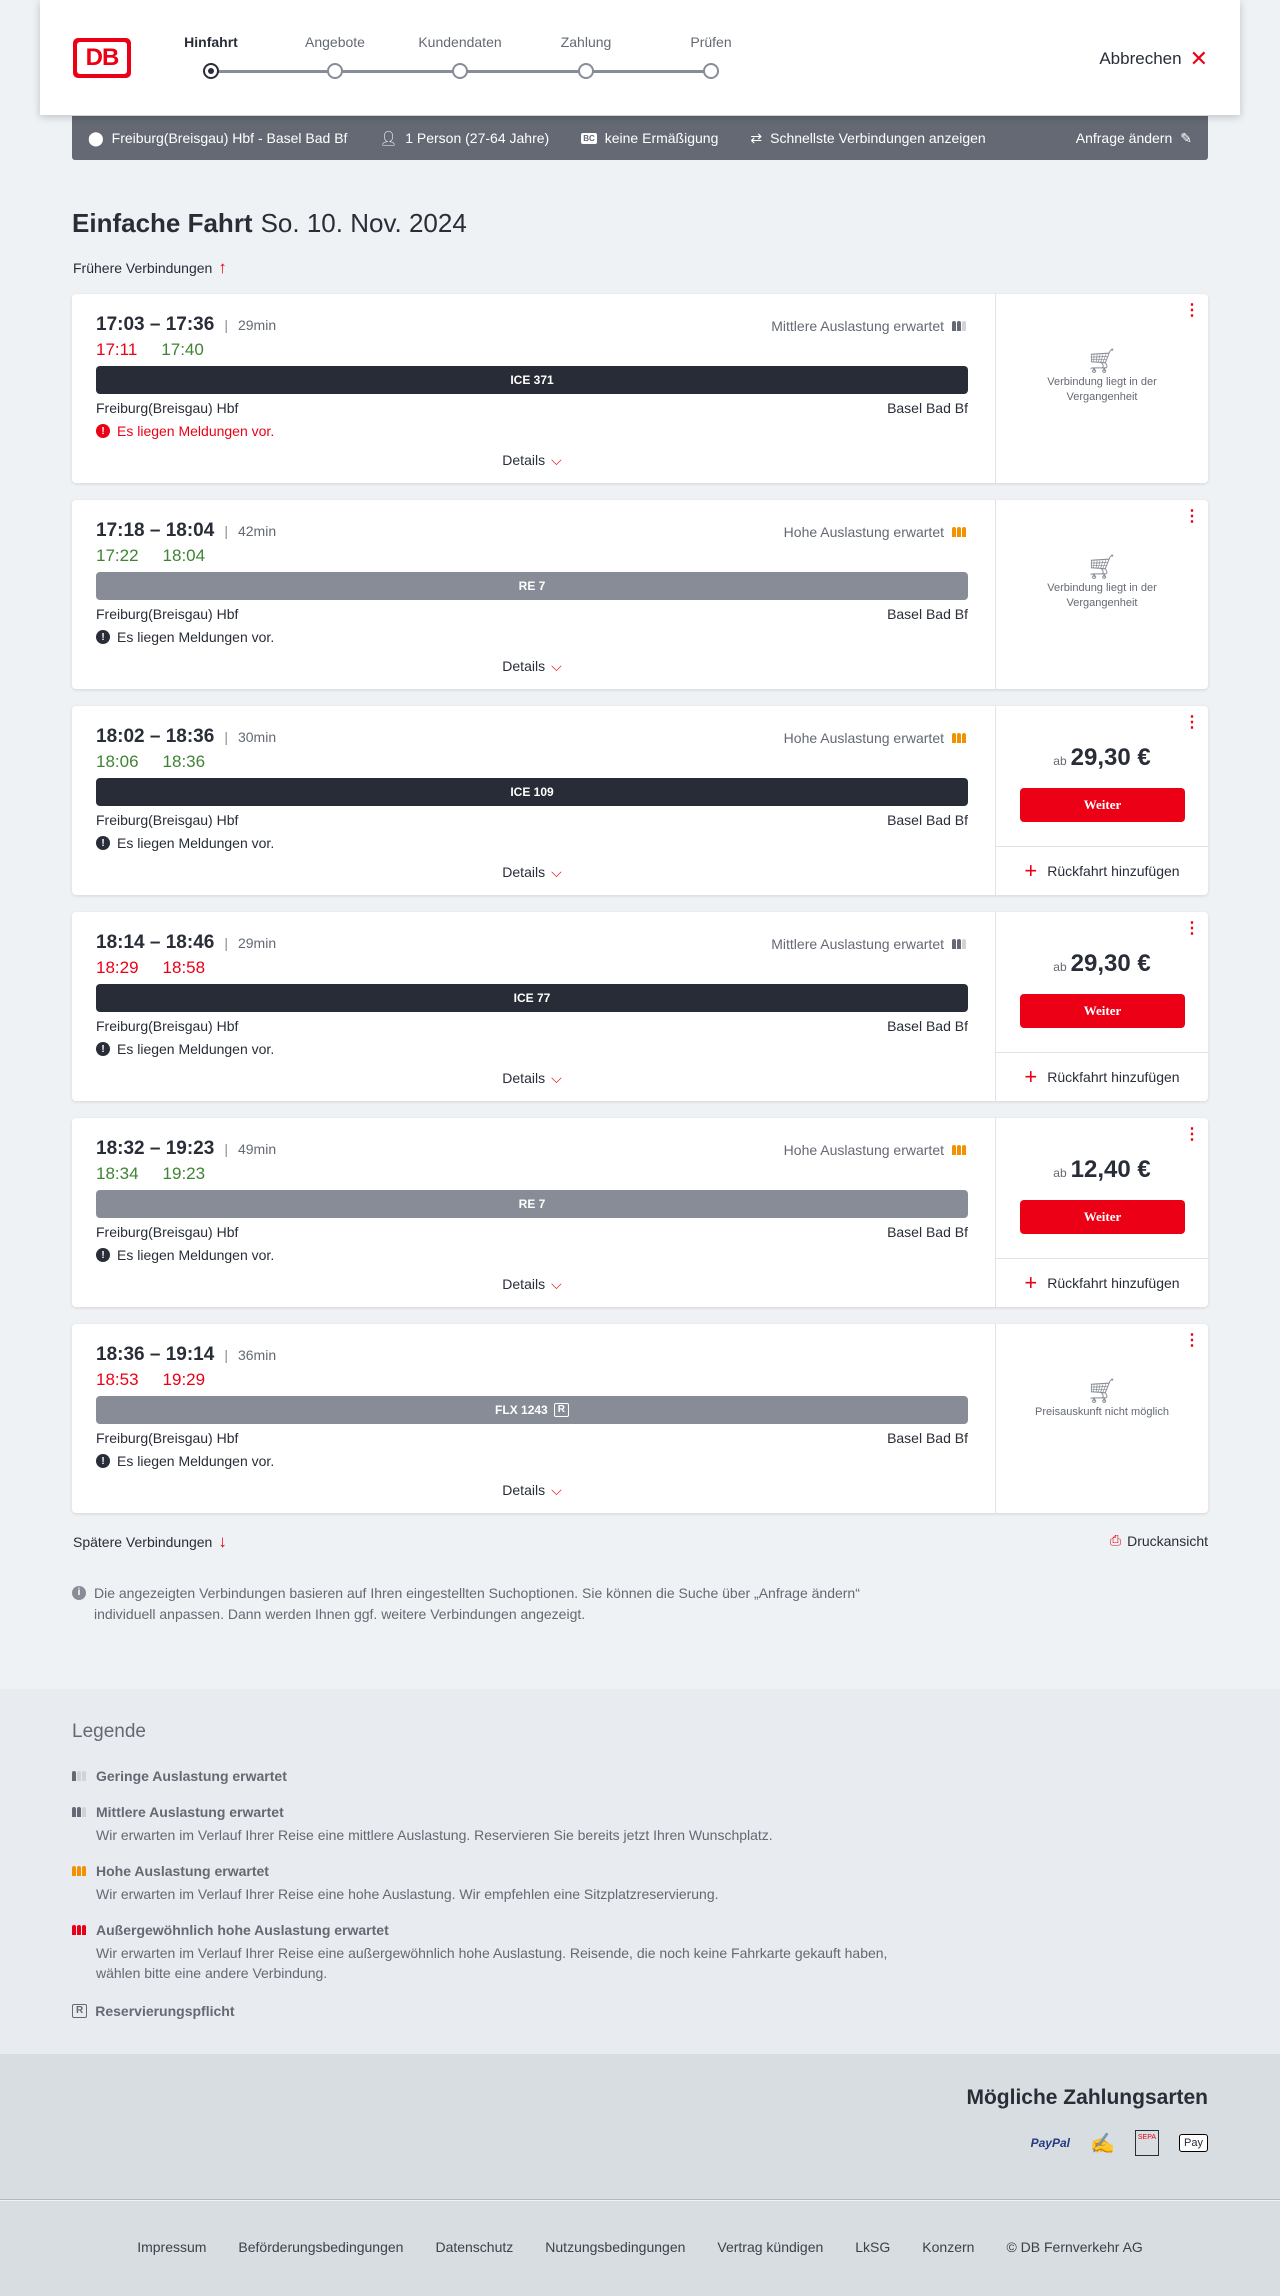 The image size is (1280, 2296). What do you see at coordinates (532, 1410) in the screenshot?
I see `train-bar: FLX 1243 R` at bounding box center [532, 1410].